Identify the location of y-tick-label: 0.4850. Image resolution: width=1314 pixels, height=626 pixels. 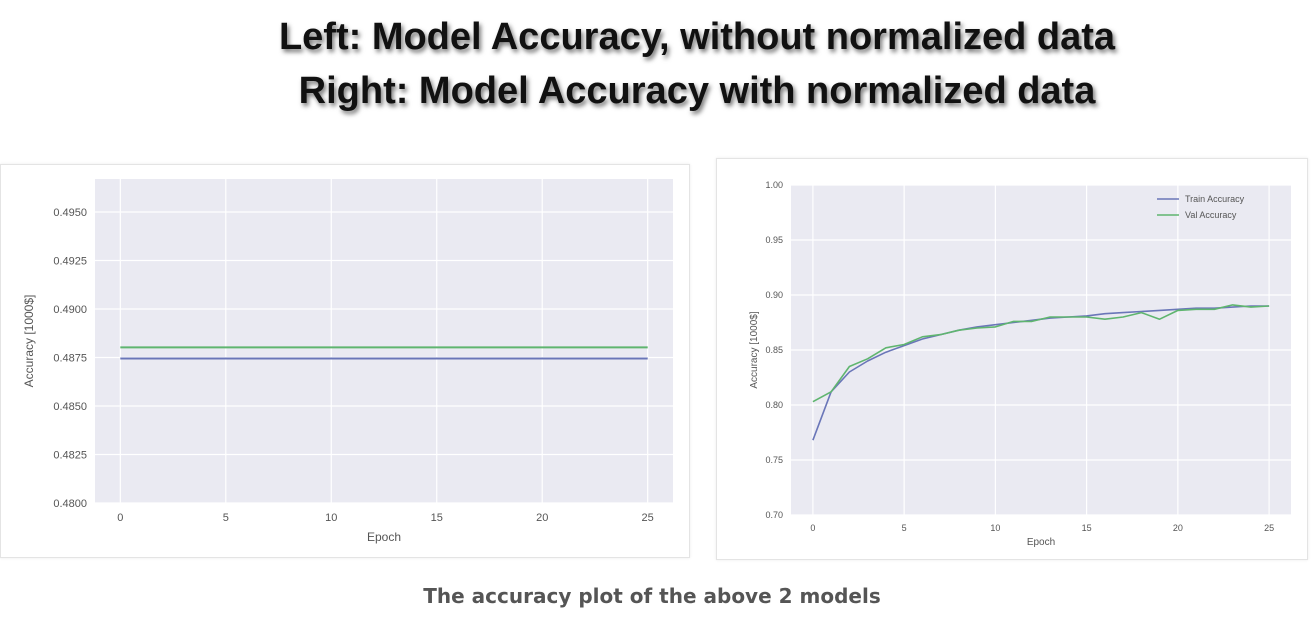
(70, 407).